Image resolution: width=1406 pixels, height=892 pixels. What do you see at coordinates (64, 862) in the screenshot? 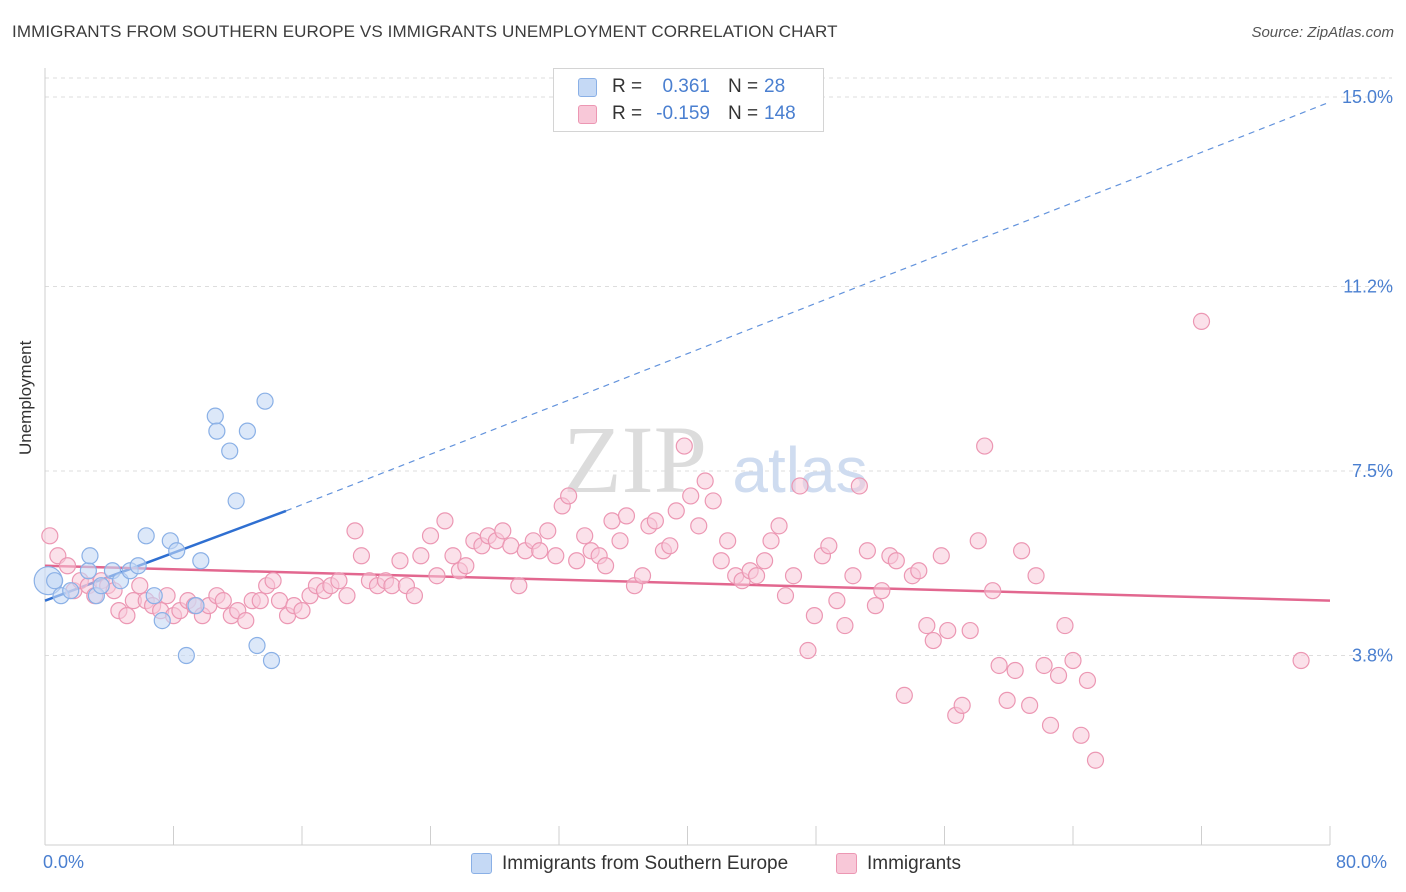
I see `x-tick-label-min: 0.0%` at bounding box center [64, 862].